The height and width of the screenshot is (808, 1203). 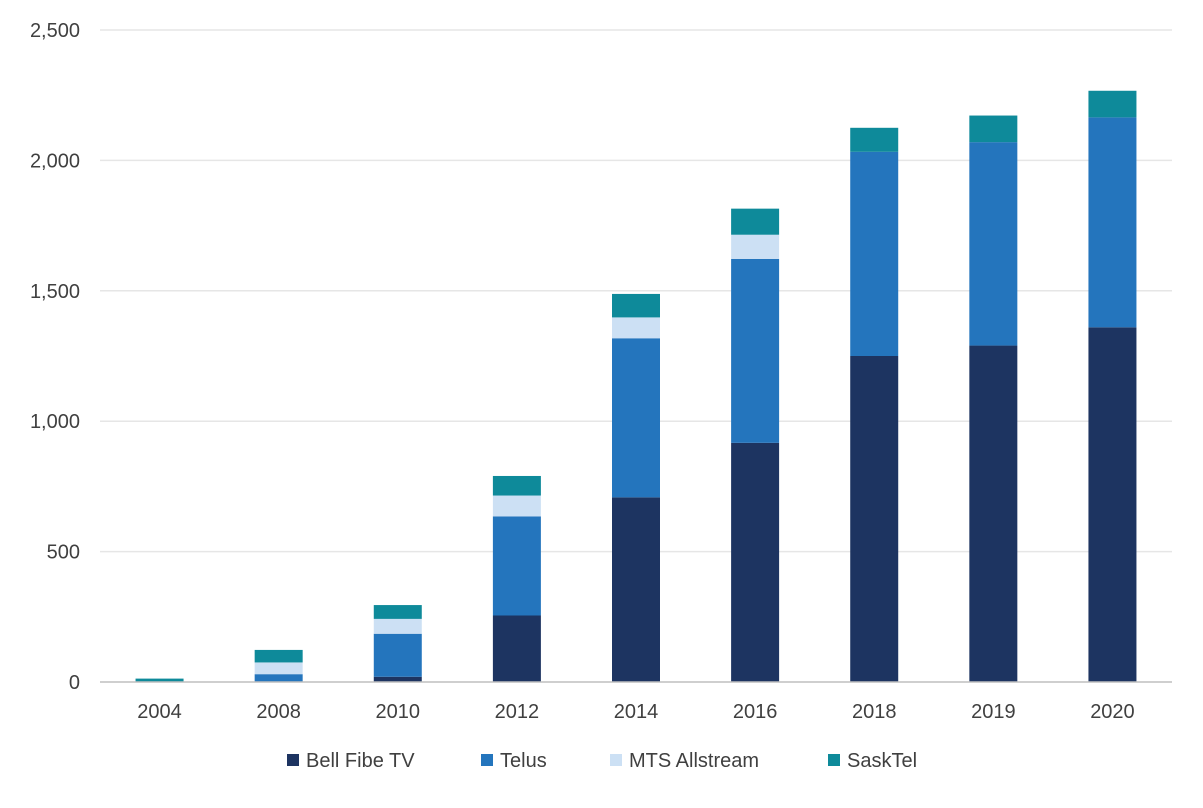 I want to click on bar-telus-2019, so click(x=993, y=244).